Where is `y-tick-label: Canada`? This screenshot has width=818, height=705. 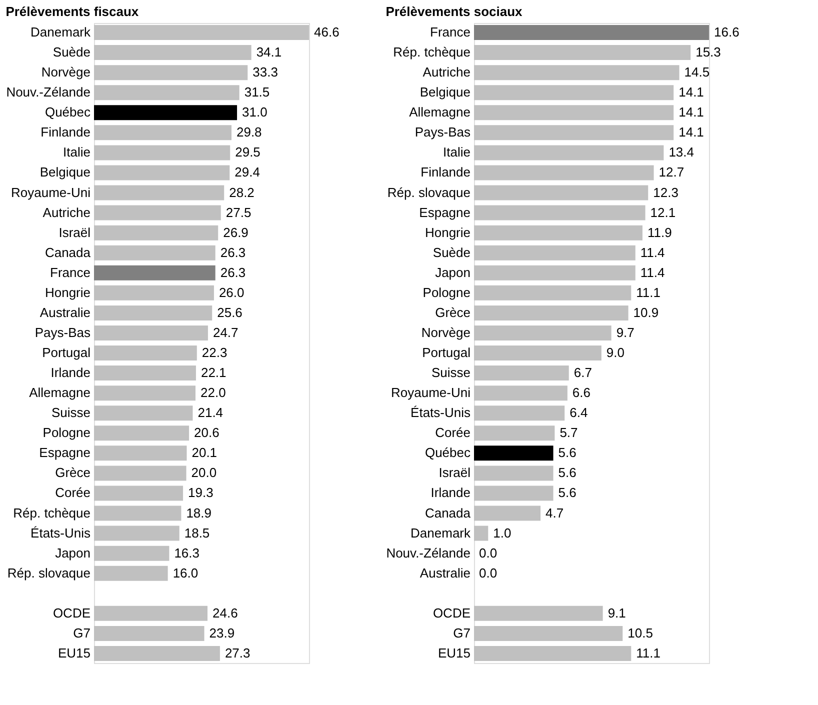 y-tick-label: Canada is located at coordinates (68, 252).